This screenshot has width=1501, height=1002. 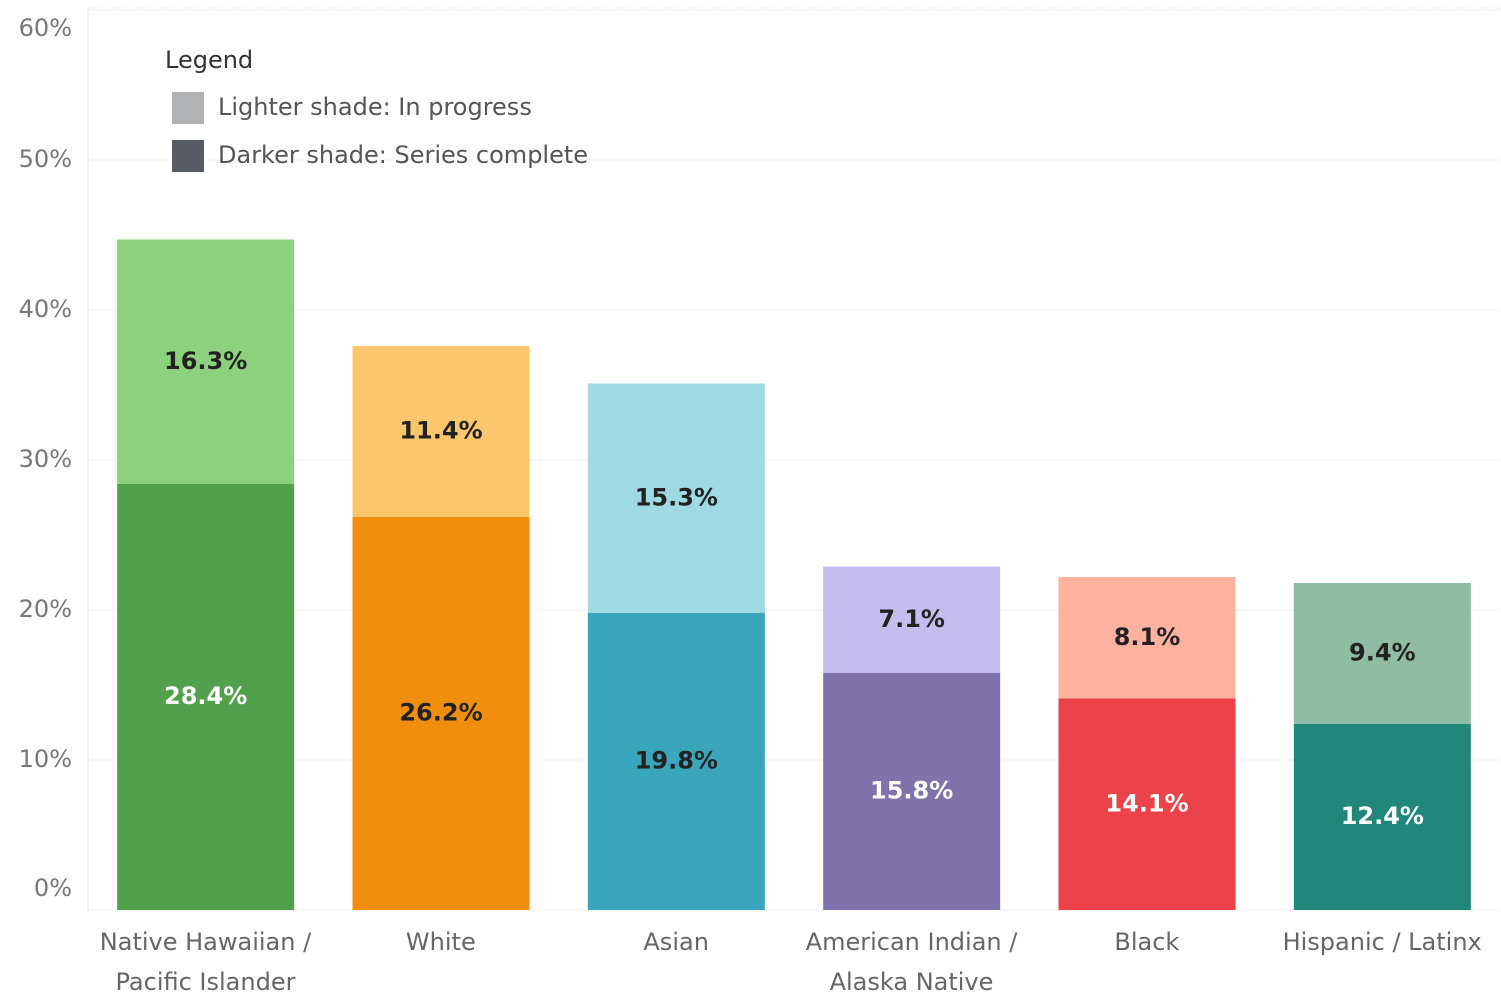 What do you see at coordinates (676, 942) in the screenshot?
I see `x-tick-label: Asian` at bounding box center [676, 942].